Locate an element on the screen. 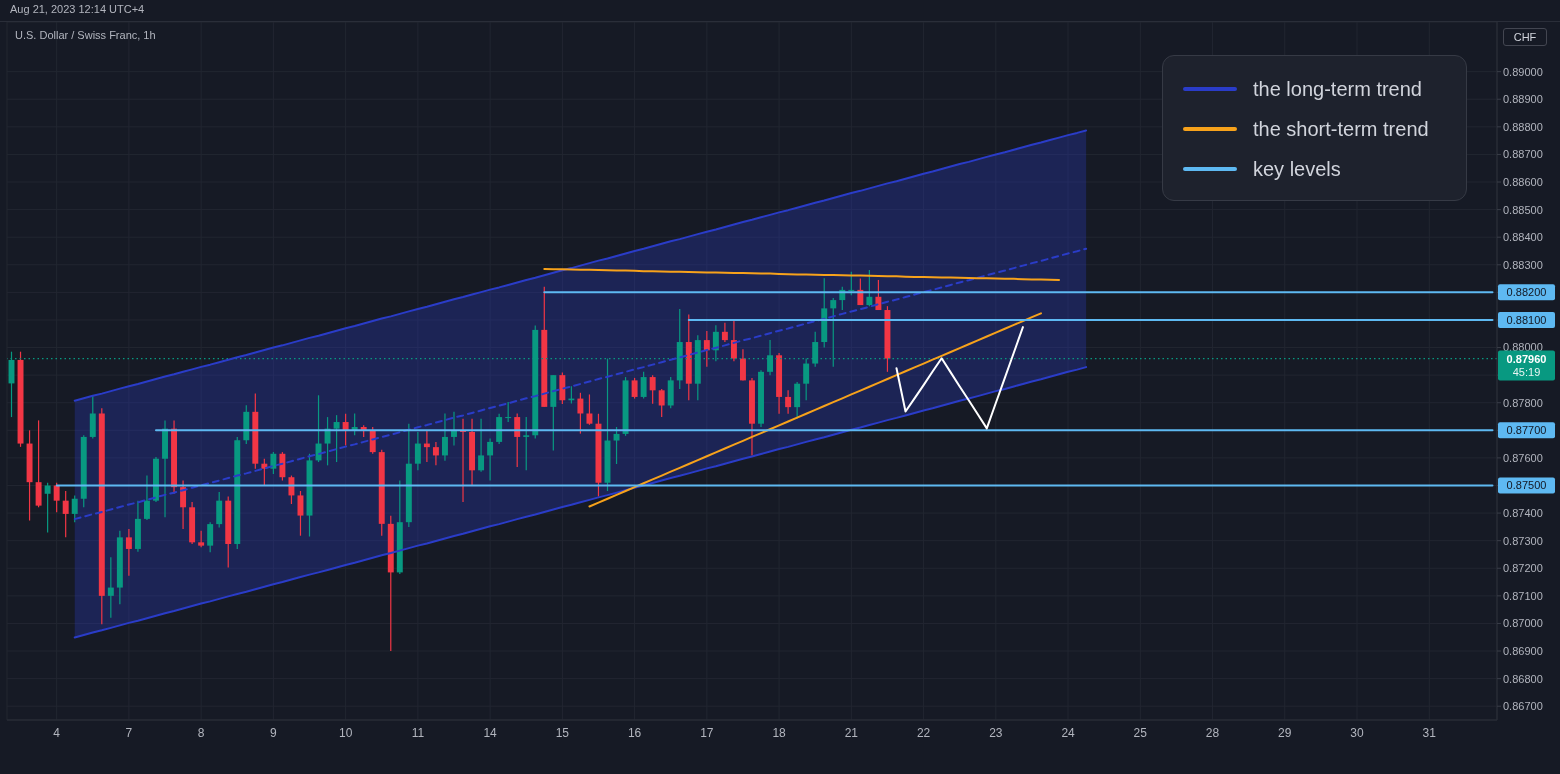  x-tick-label: 10 is located at coordinates (345, 732).